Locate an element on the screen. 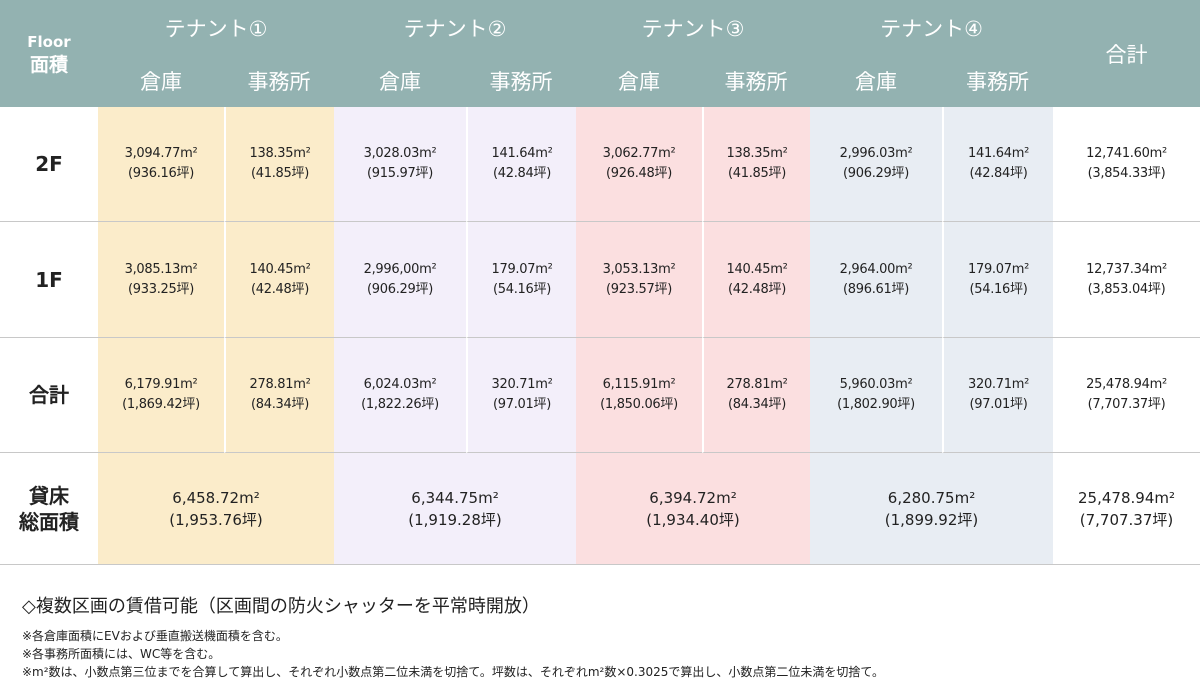 The image size is (1200, 680). area-cell: 6,115.91m² (1,850.06坪) is located at coordinates (639, 395).